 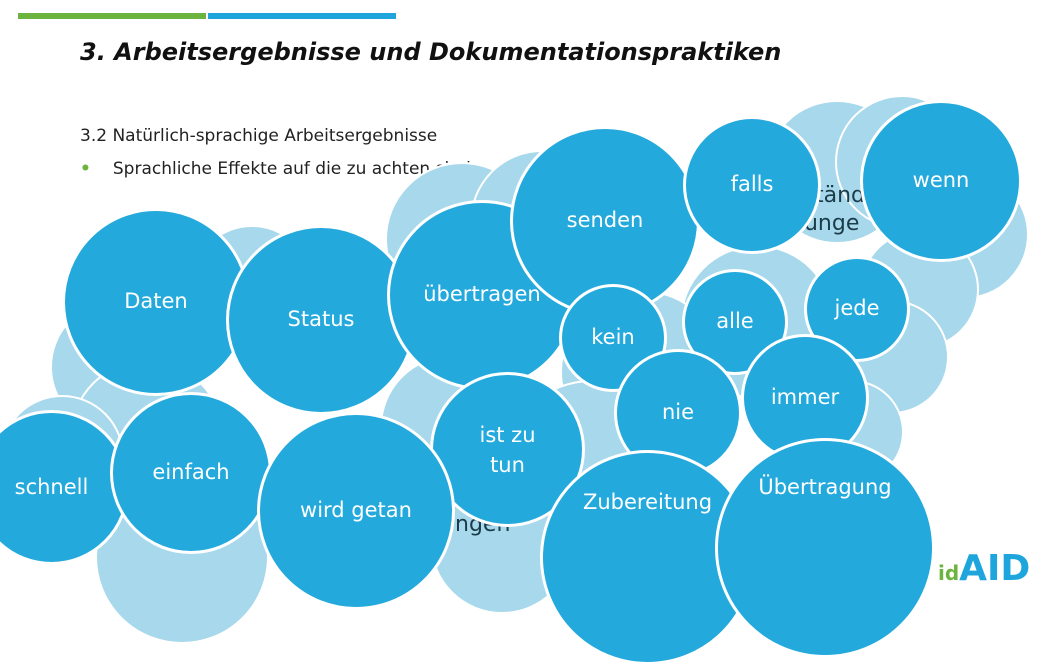 I want to click on logo-main: AID, so click(x=995, y=568).